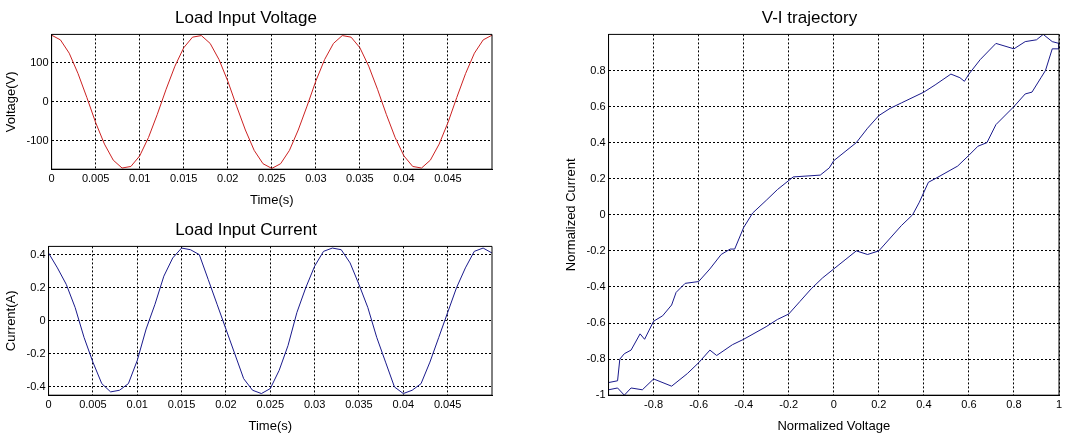  I want to click on y-axis-title: Normalized Current, so click(571, 215).